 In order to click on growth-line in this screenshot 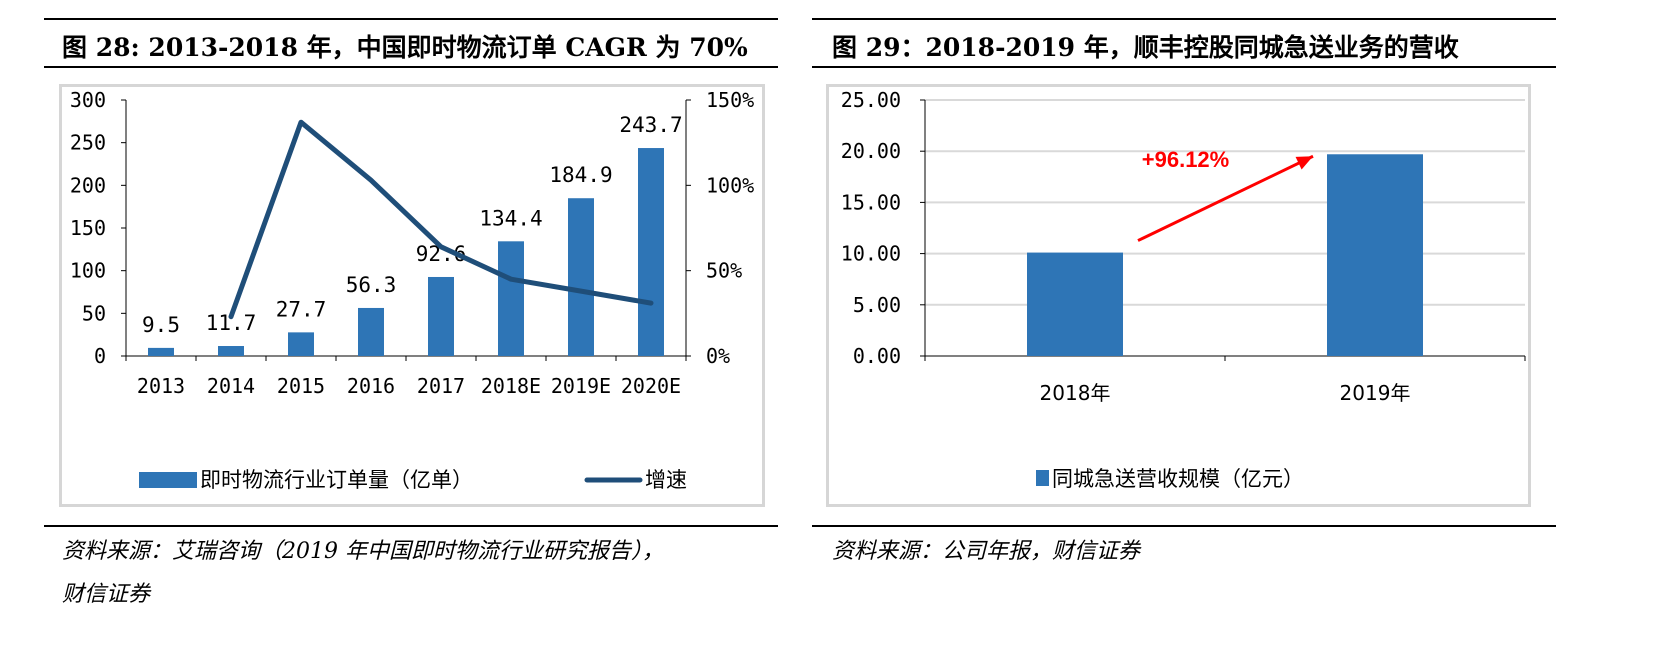, I will do `click(441, 219)`.